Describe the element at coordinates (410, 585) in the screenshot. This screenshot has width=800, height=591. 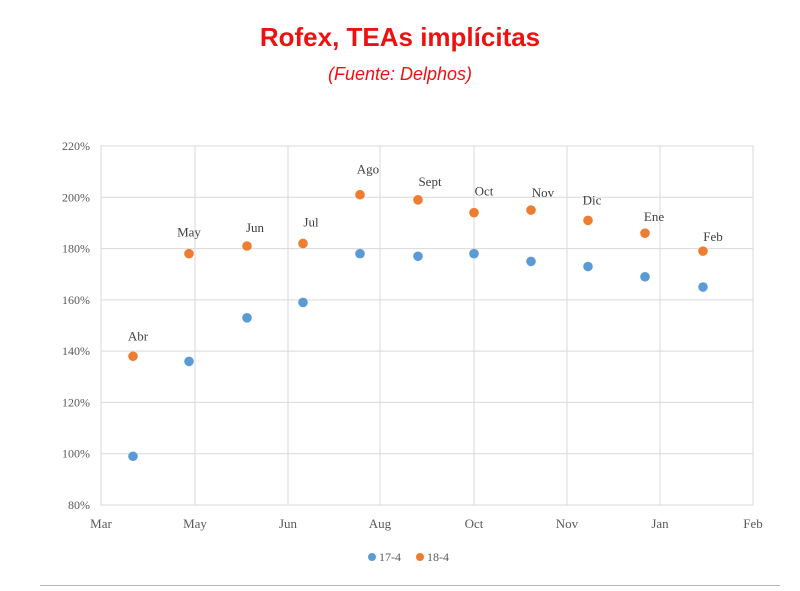
I see `bottom-divider` at that location.